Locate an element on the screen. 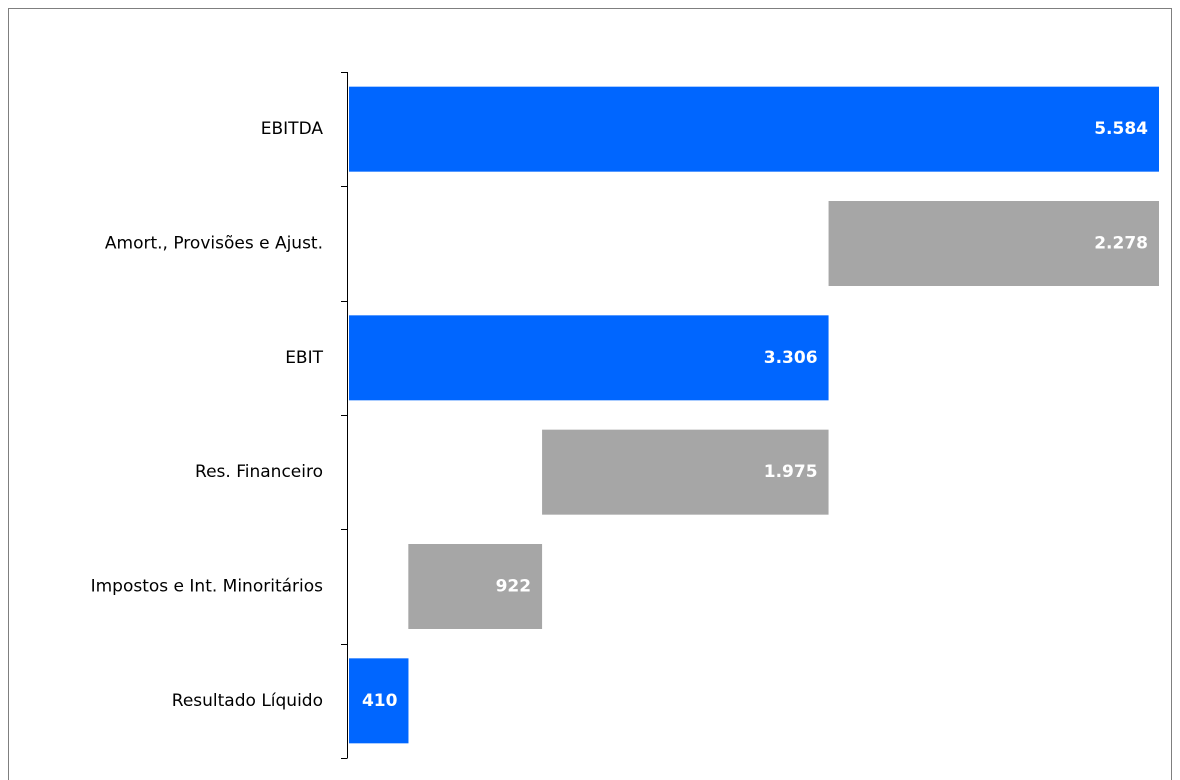 This screenshot has width=1180, height=780. category-label: Amort., Provisões e Ajust. is located at coordinates (214, 244).